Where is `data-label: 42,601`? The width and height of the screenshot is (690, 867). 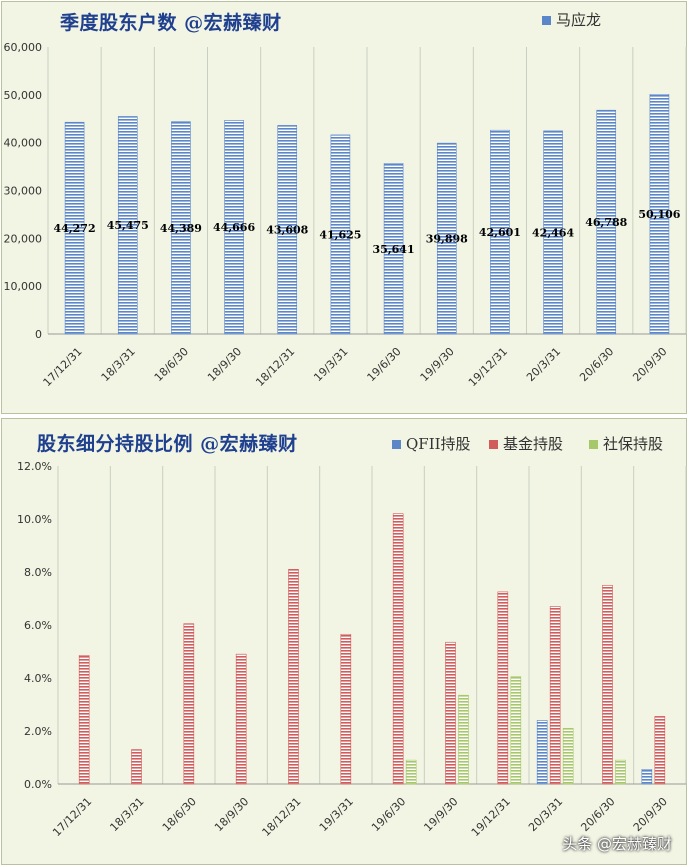
data-label: 42,601 is located at coordinates (500, 232).